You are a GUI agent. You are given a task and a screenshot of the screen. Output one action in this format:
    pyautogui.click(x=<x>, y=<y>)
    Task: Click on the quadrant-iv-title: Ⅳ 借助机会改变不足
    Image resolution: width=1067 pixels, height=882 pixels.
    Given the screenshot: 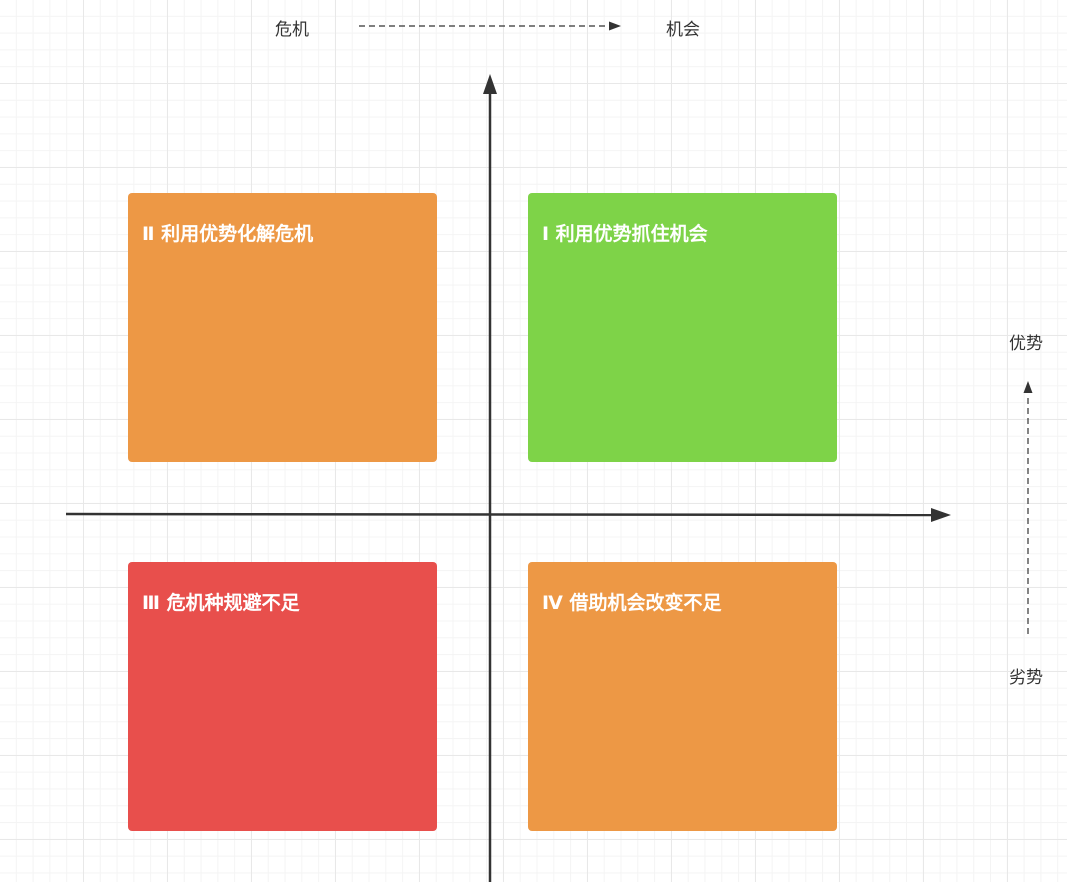 What is the action you would take?
    pyautogui.click(x=632, y=603)
    